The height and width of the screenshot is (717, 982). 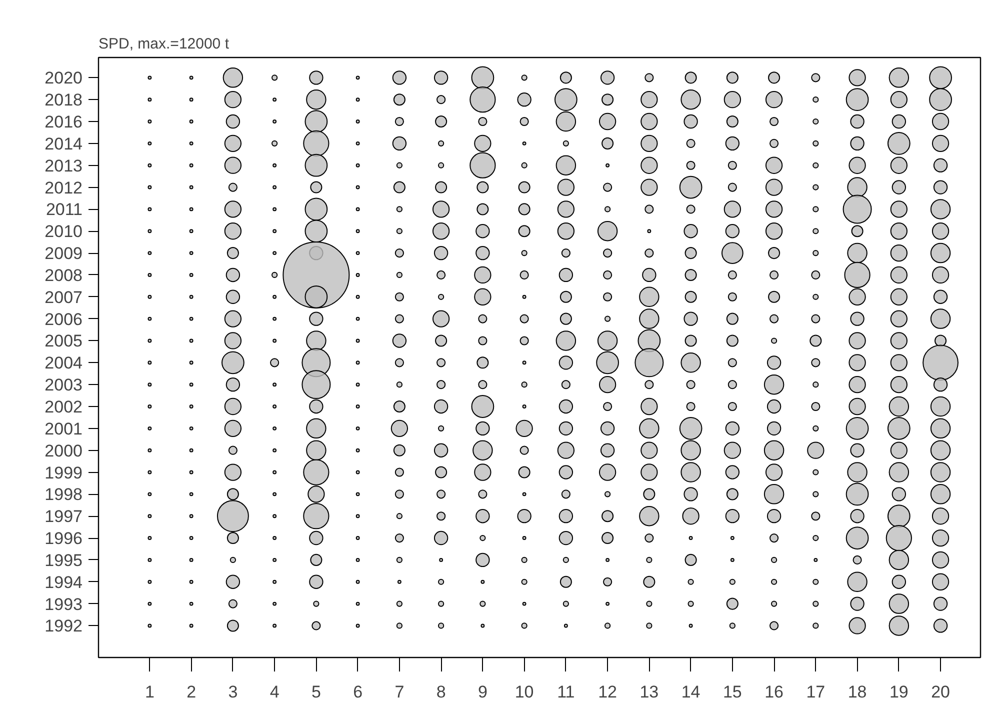 I want to click on x-tick-label: 7, so click(x=399, y=692).